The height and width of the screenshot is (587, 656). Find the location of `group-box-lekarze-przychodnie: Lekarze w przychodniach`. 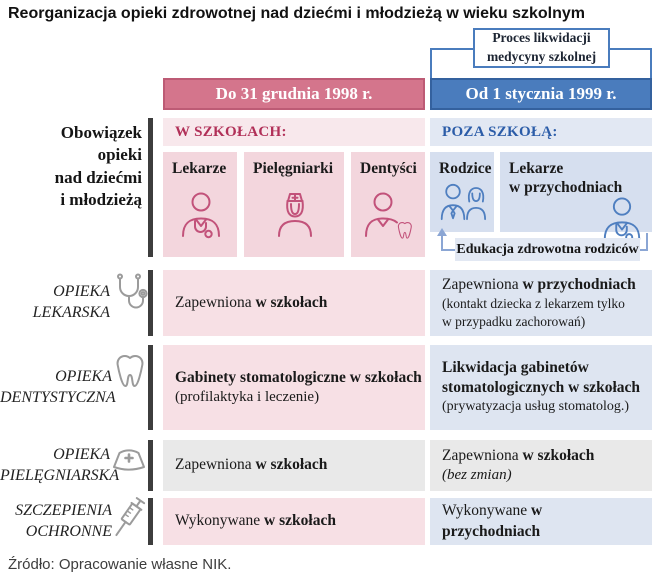

group-box-lekarze-przychodnie: Lekarze w przychodniach is located at coordinates (576, 196).